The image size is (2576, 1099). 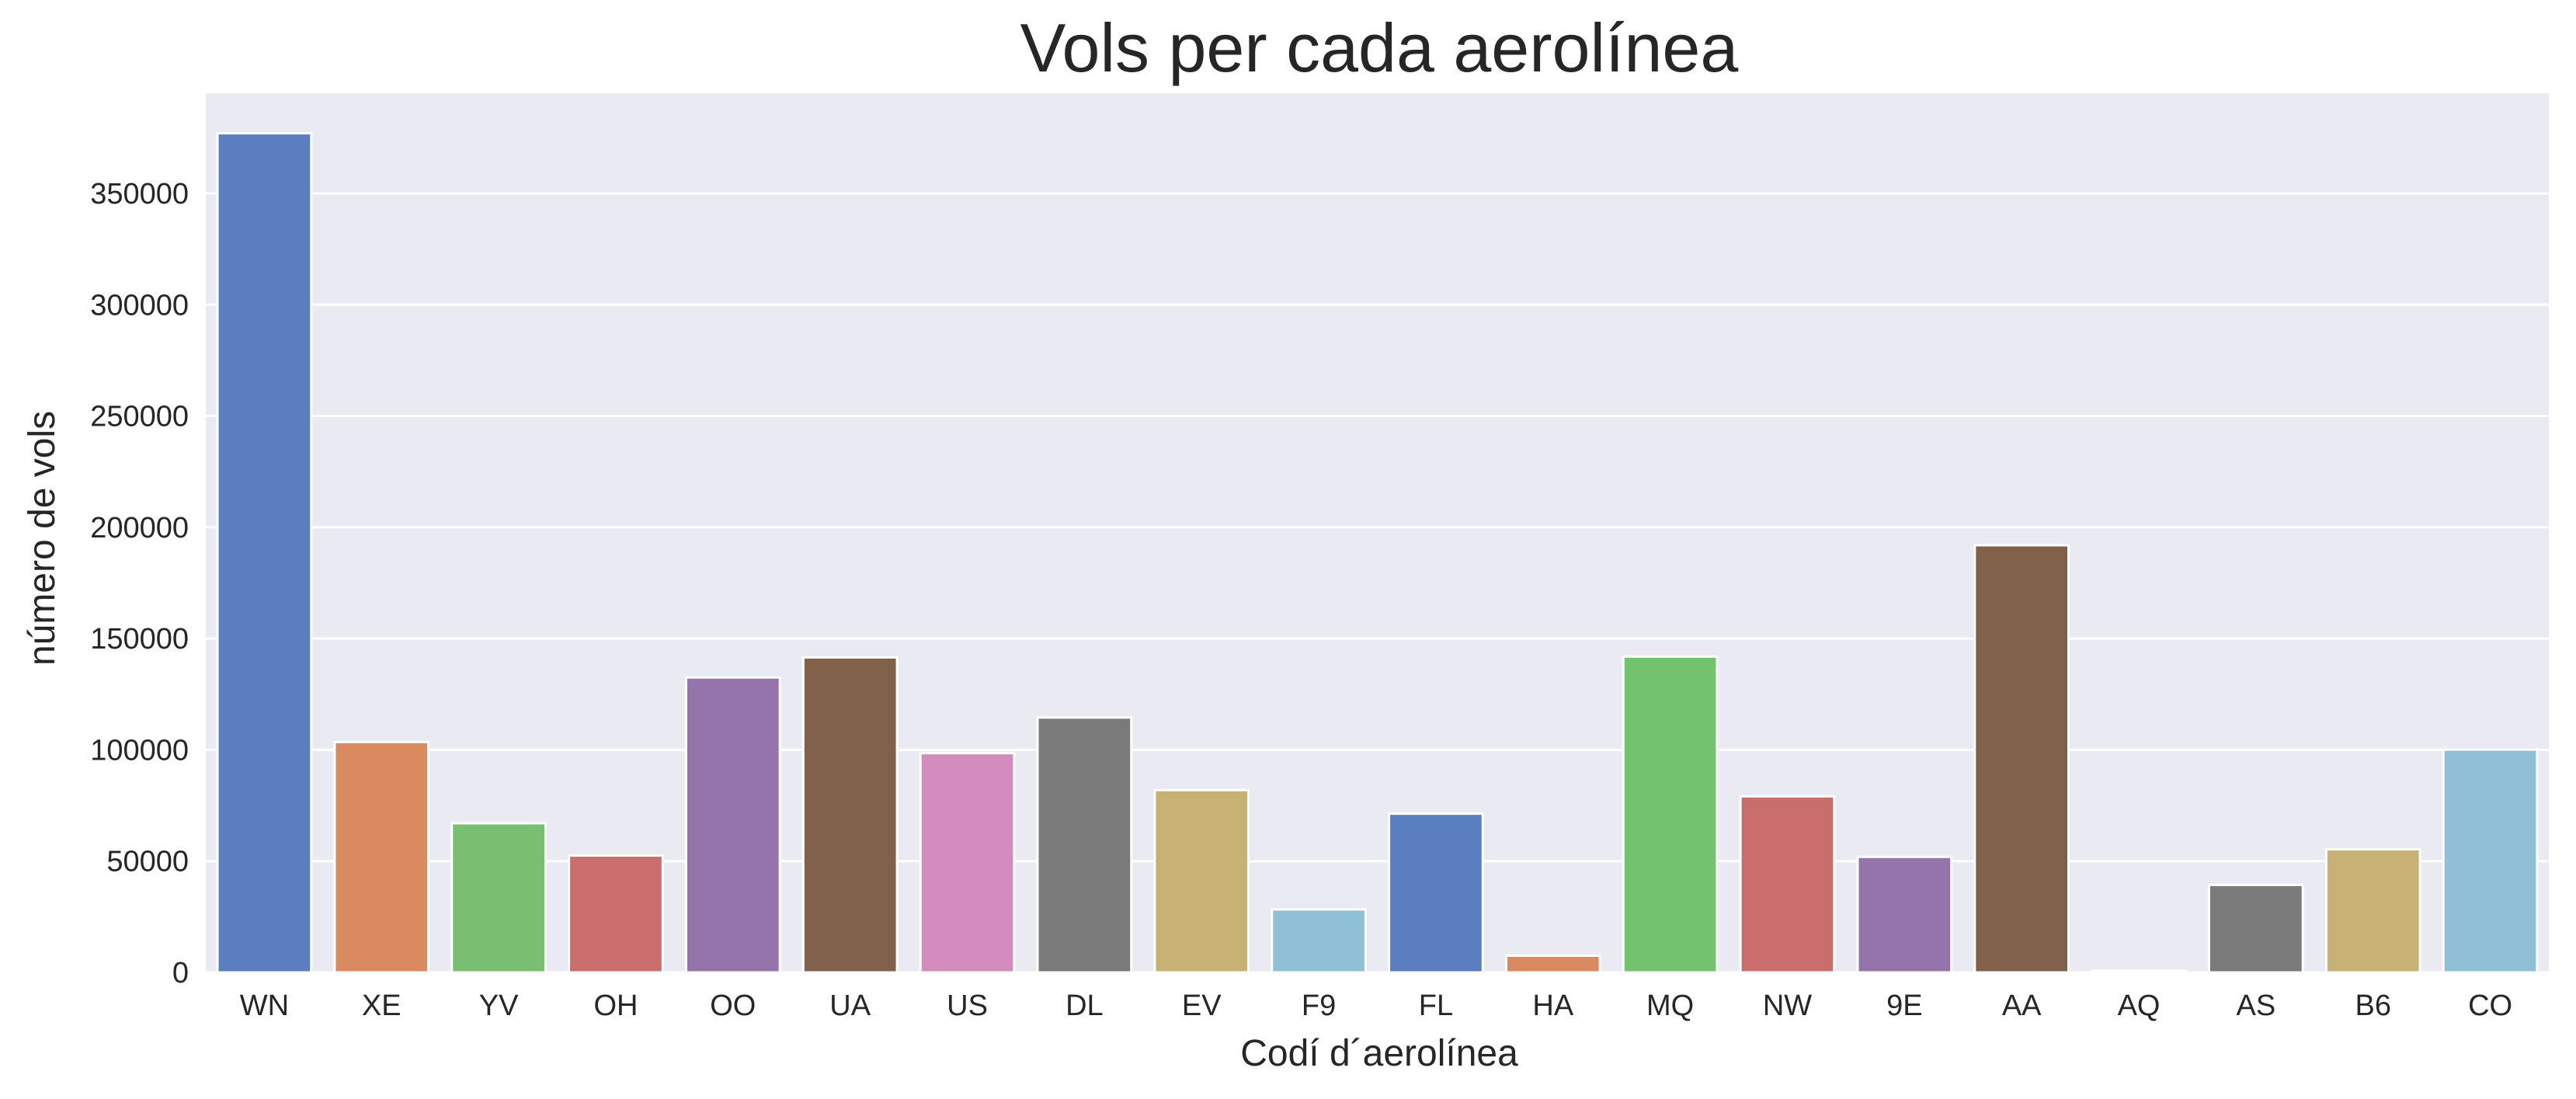 I want to click on bar-FL, so click(x=1436, y=893).